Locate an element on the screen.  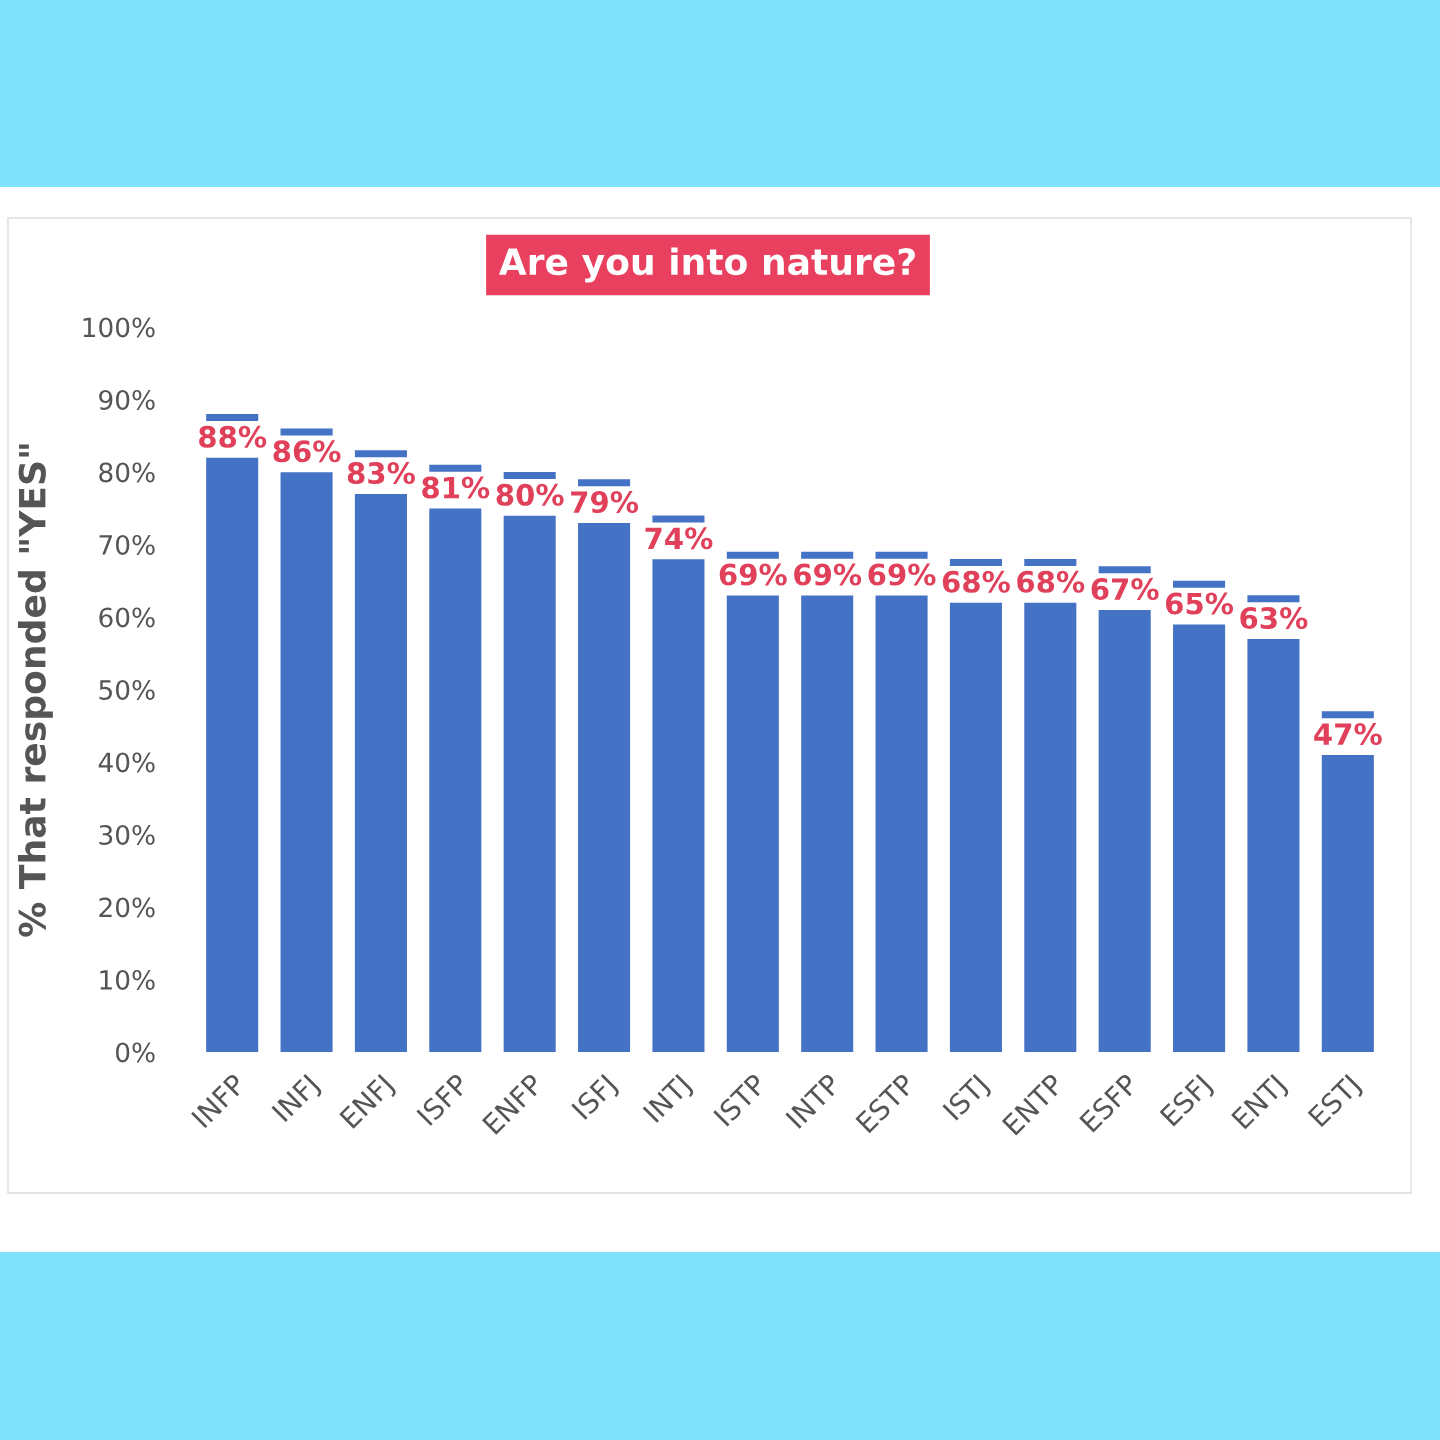
y-tick-label: 40% is located at coordinates (126, 762).